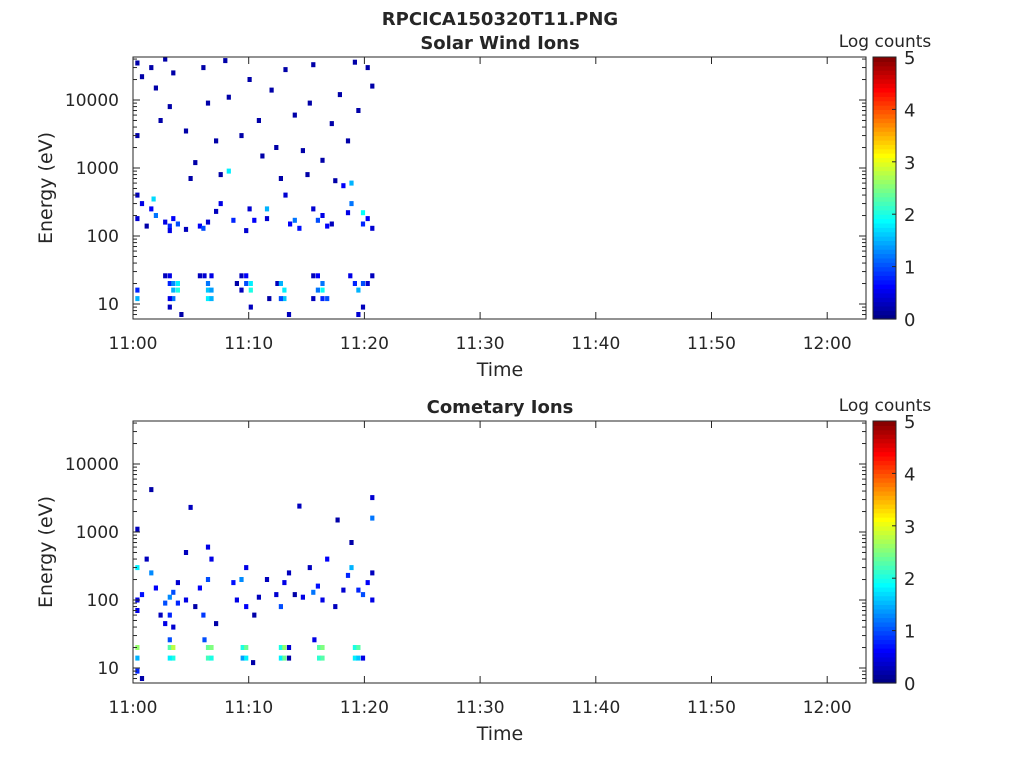 The width and height of the screenshot is (1024, 772). I want to click on x-tick-label: 11:50, so click(711, 344).